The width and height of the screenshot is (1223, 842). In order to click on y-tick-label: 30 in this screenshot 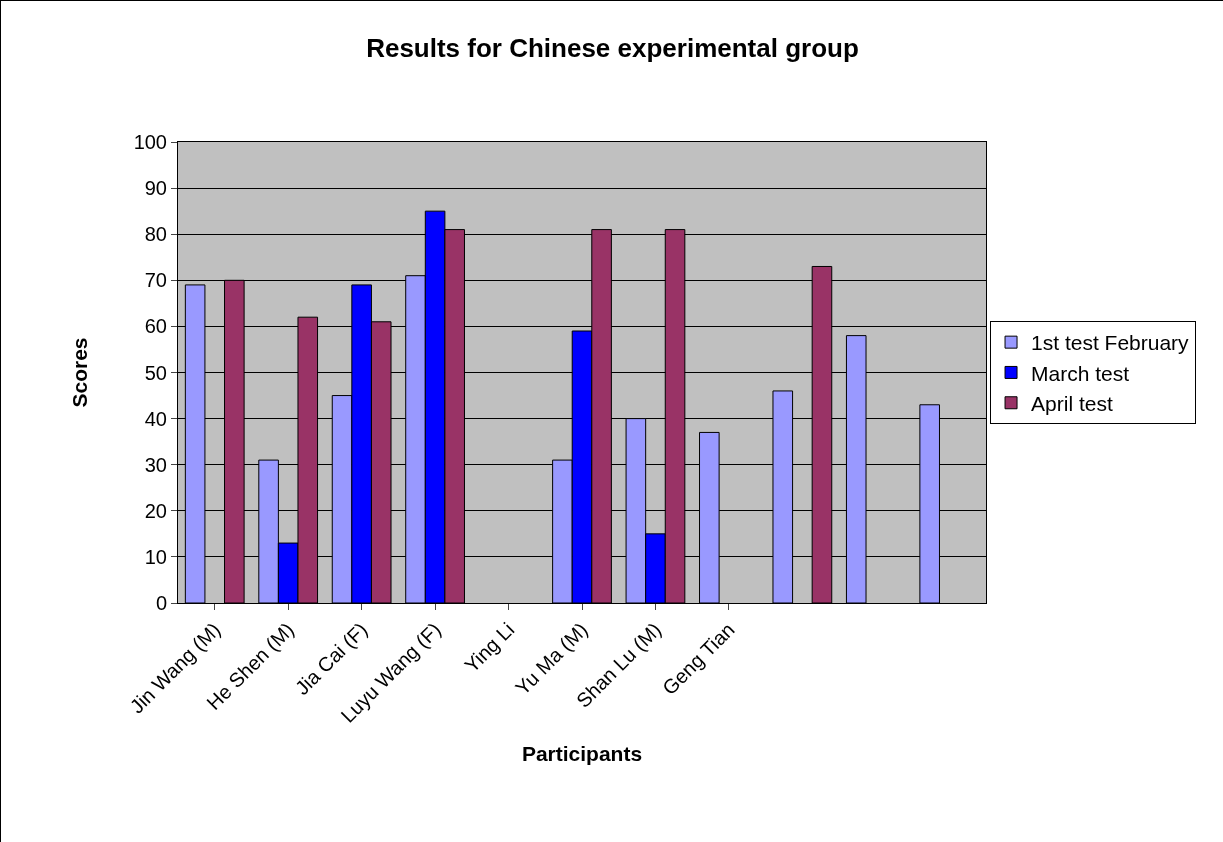, I will do `click(155, 464)`.